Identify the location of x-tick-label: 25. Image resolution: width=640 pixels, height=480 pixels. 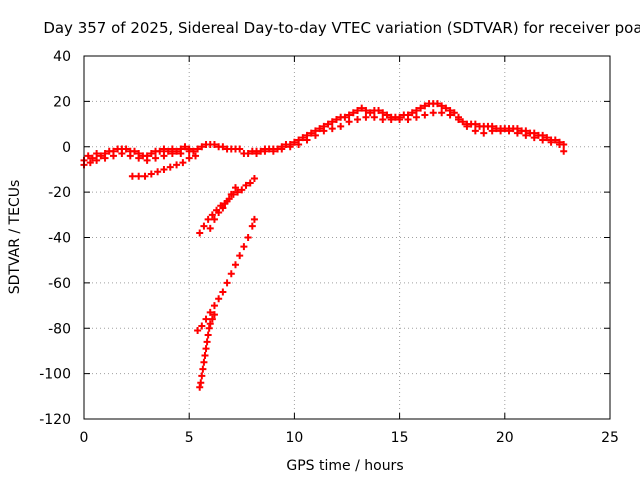
(610, 438).